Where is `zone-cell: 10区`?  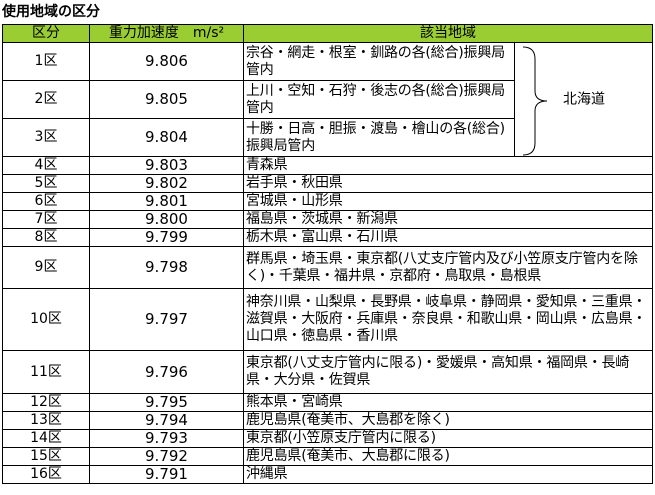 zone-cell: 10区 is located at coordinates (46, 319).